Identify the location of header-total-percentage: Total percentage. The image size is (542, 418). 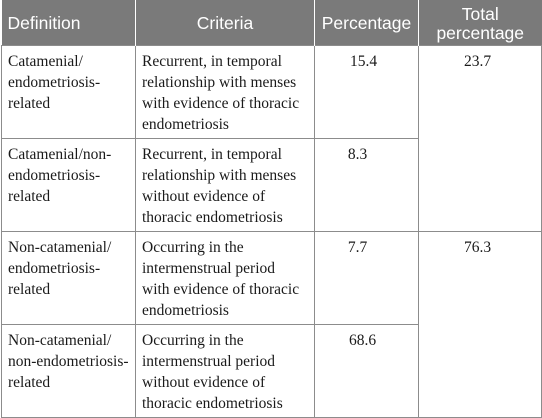
(480, 23).